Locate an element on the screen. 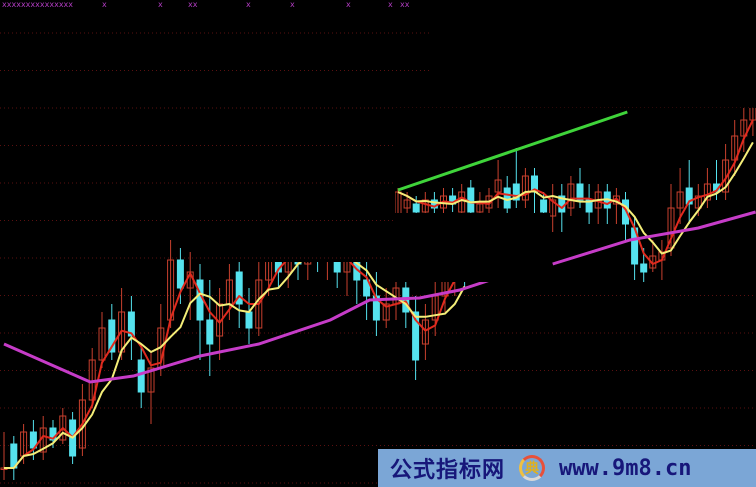 The width and height of the screenshot is (756, 487). fast-ma-line is located at coordinates (575, 192).